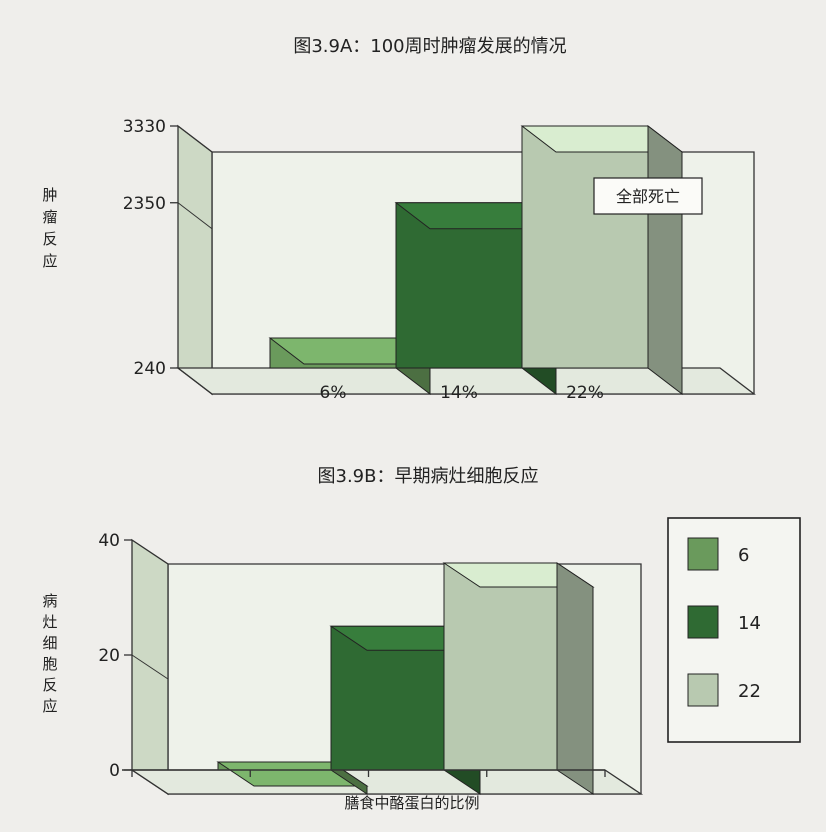 The image size is (826, 832). I want to click on chart-title: 图3.9B：早期病灶细胞反应, so click(428, 476).